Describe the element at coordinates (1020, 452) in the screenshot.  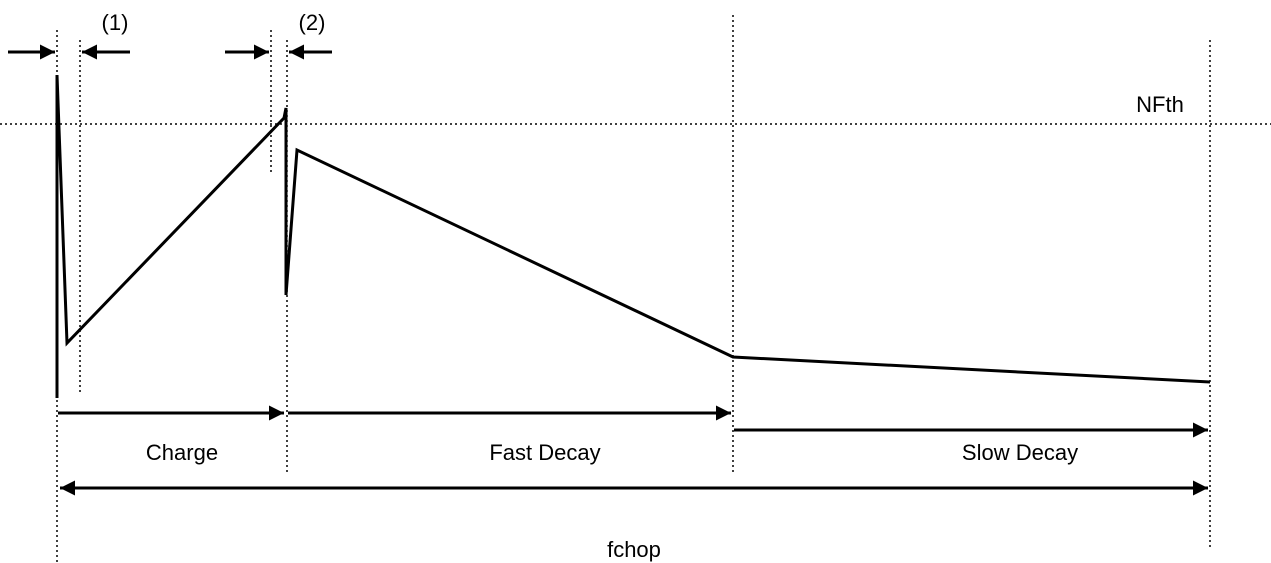
I see `label: Slow Decay` at that location.